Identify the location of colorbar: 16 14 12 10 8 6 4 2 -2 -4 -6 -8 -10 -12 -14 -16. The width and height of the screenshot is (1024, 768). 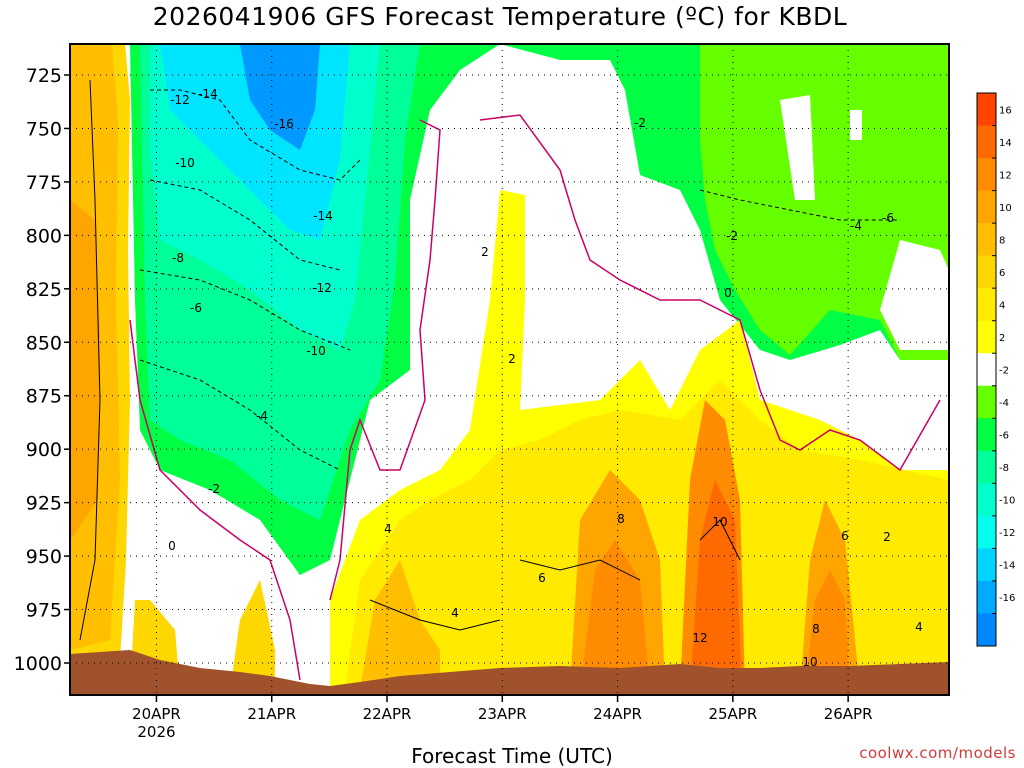
(995, 369).